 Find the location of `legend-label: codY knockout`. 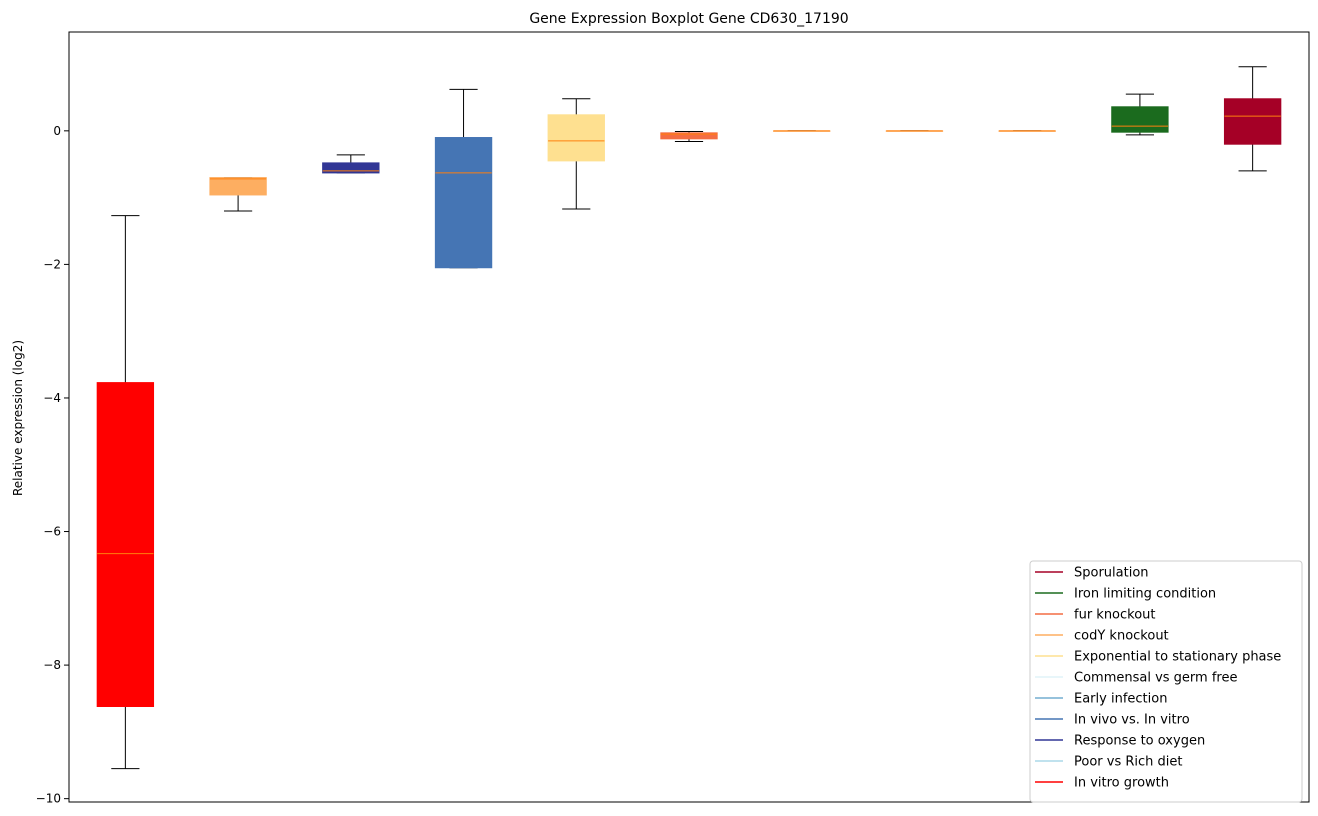

legend-label: codY knockout is located at coordinates (1121, 636).